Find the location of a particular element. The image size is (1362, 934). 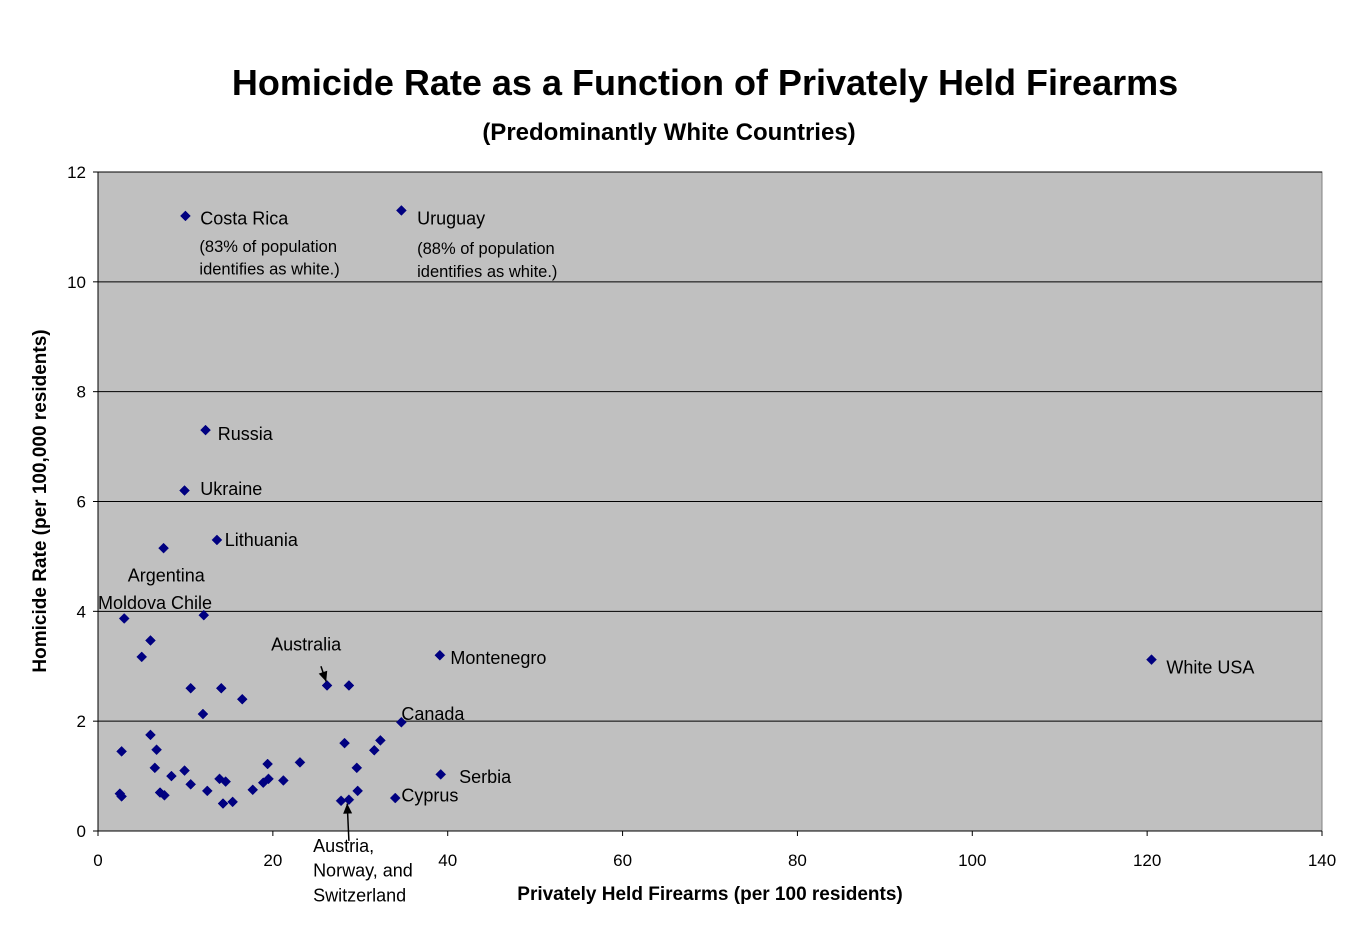

y-tick-label: 10 is located at coordinates (76, 282).